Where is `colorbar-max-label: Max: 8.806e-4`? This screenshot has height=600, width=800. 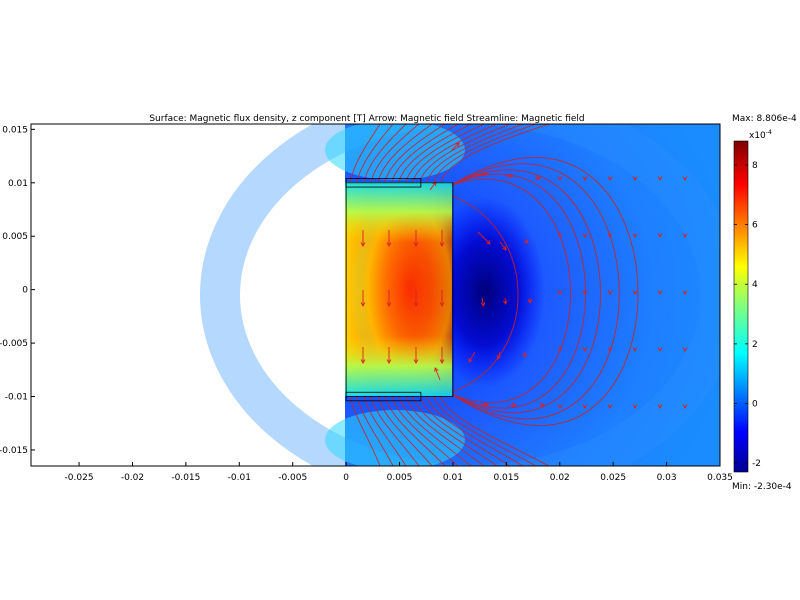 colorbar-max-label: Max: 8.806e-4 is located at coordinates (764, 119).